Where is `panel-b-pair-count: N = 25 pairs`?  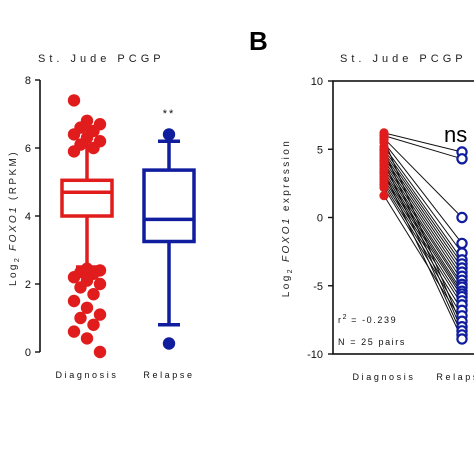 panel-b-pair-count: N = 25 pairs is located at coordinates (372, 342).